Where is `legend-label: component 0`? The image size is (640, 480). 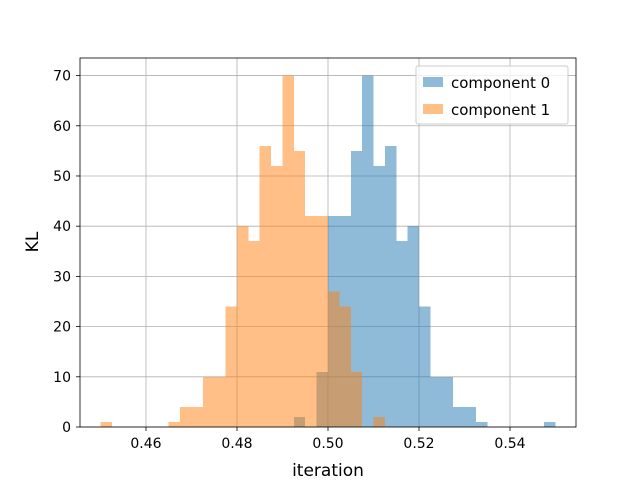
legend-label: component 0 is located at coordinates (500, 83).